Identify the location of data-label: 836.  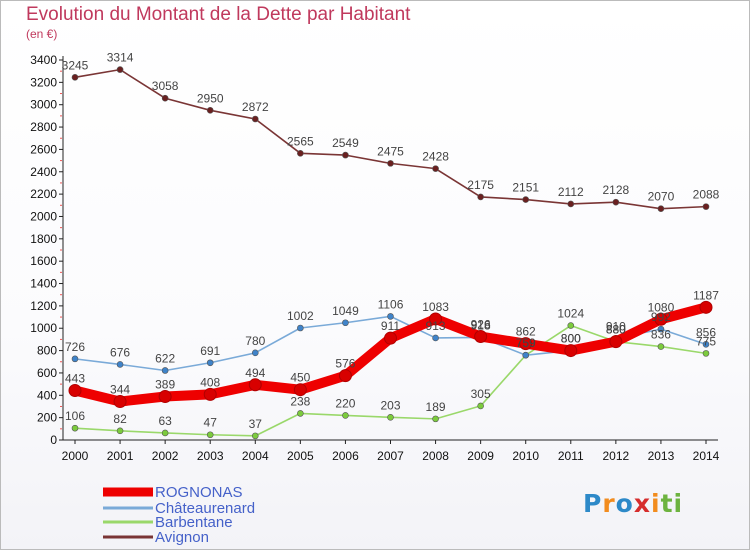
(661, 335).